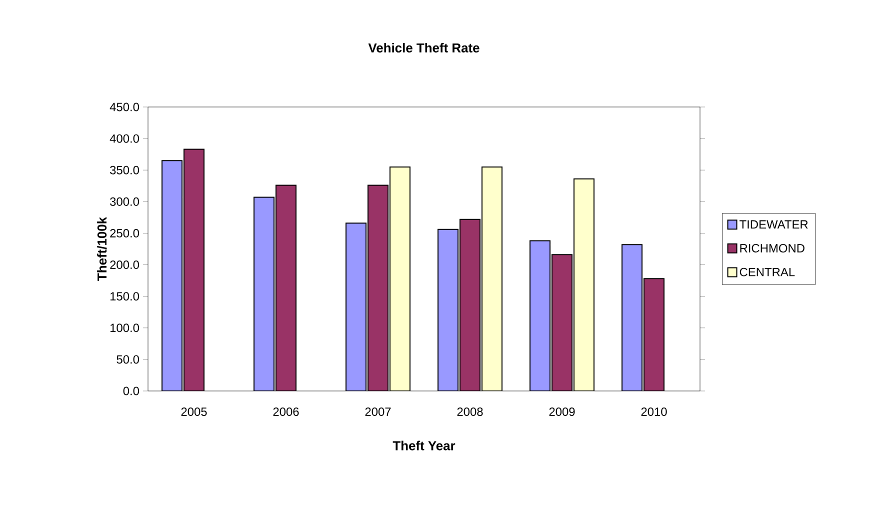 This screenshot has width=869, height=508. Describe the element at coordinates (767, 272) in the screenshot. I see `legend-label: CENTRAL` at that location.